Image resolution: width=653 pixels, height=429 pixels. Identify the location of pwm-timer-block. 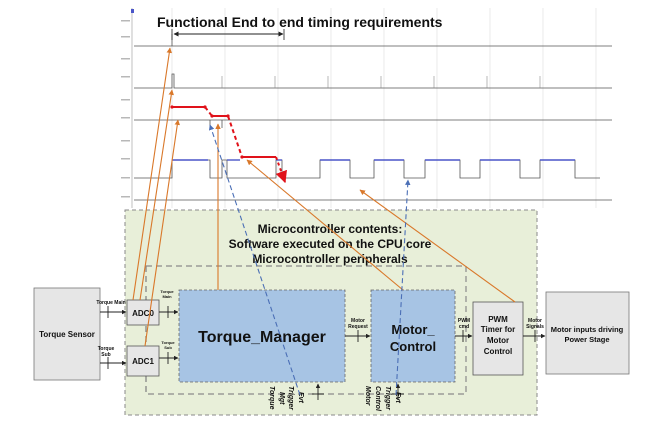
(498, 338).